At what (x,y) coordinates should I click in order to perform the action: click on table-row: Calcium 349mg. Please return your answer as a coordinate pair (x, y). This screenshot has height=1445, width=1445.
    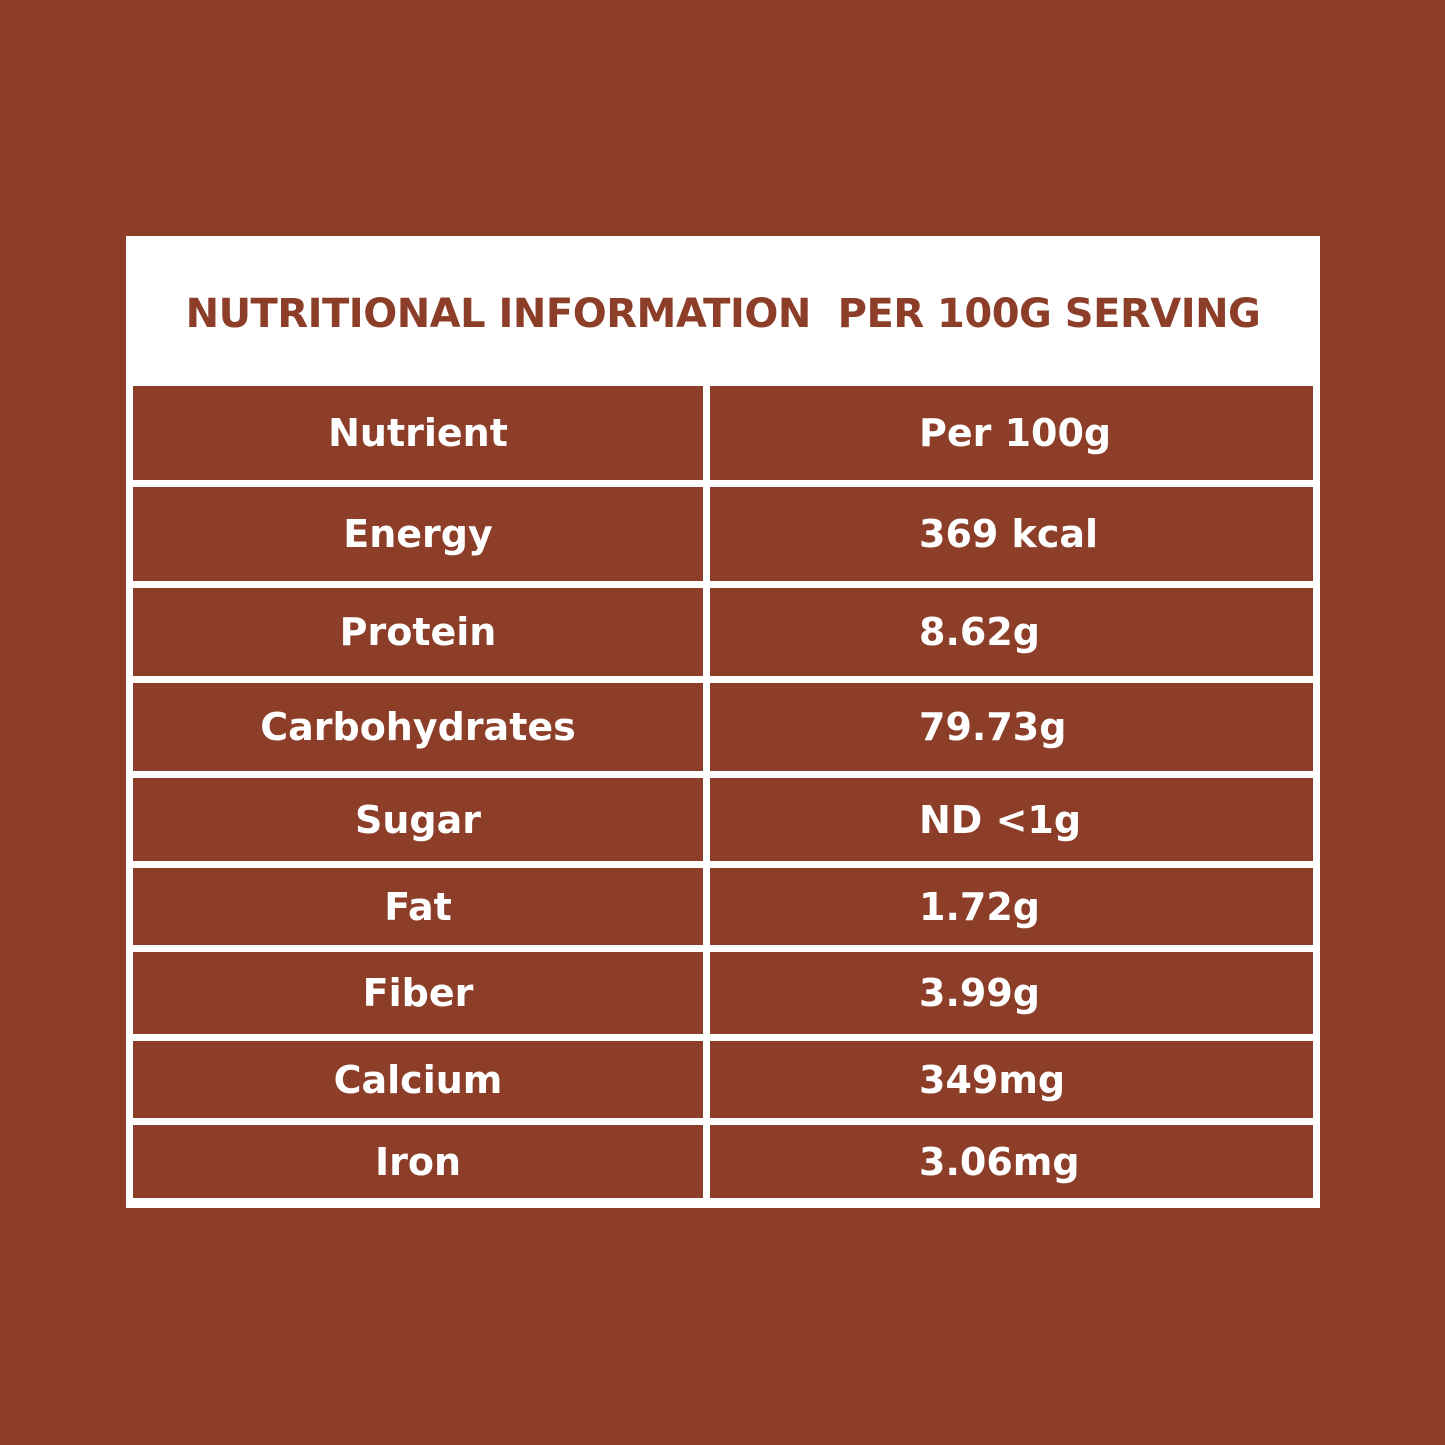
    Looking at the image, I should click on (723, 1079).